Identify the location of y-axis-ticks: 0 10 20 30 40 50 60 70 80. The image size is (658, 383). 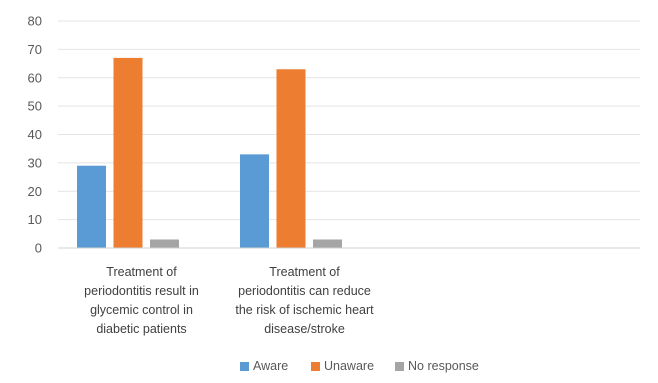
(35, 135).